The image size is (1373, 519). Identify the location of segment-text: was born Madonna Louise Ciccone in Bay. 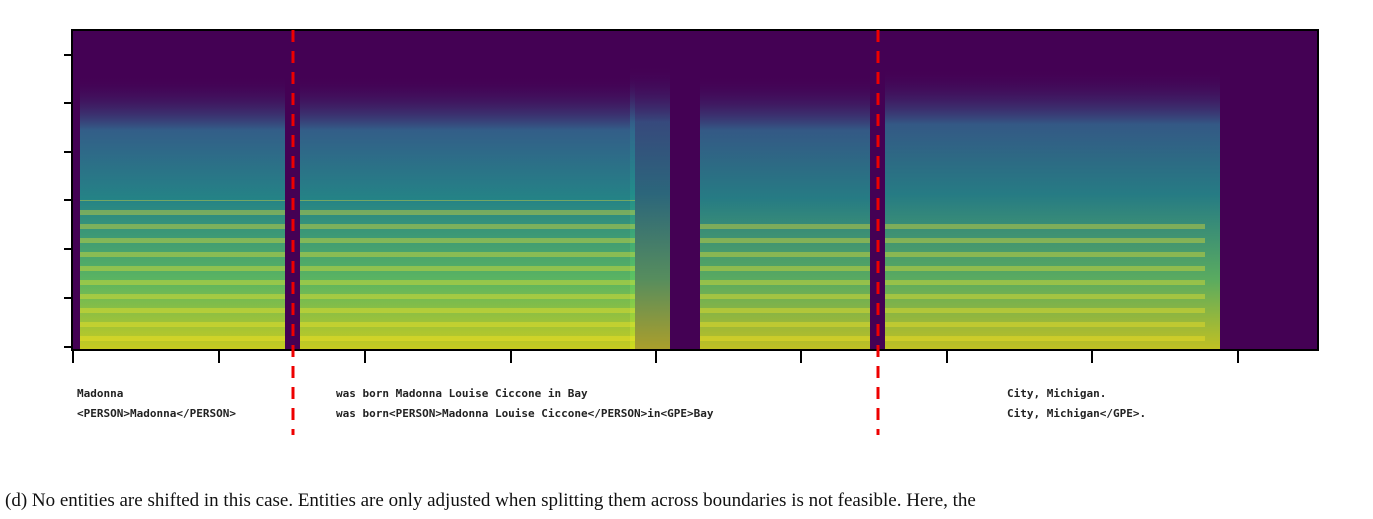
(462, 393).